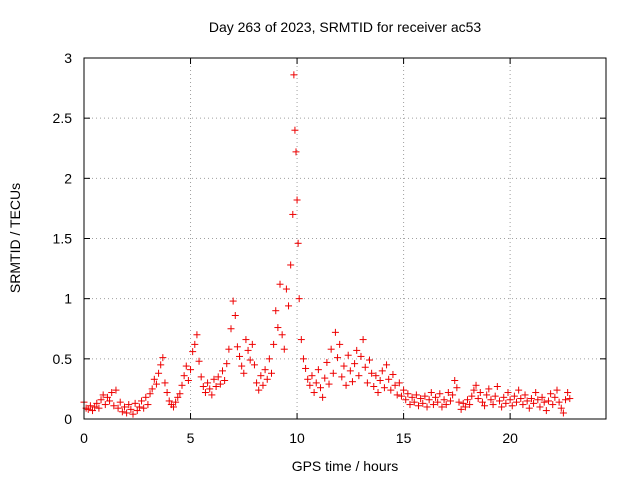 This screenshot has height=480, width=640. What do you see at coordinates (63, 359) in the screenshot?
I see `y-tick-label: 0.5` at bounding box center [63, 359].